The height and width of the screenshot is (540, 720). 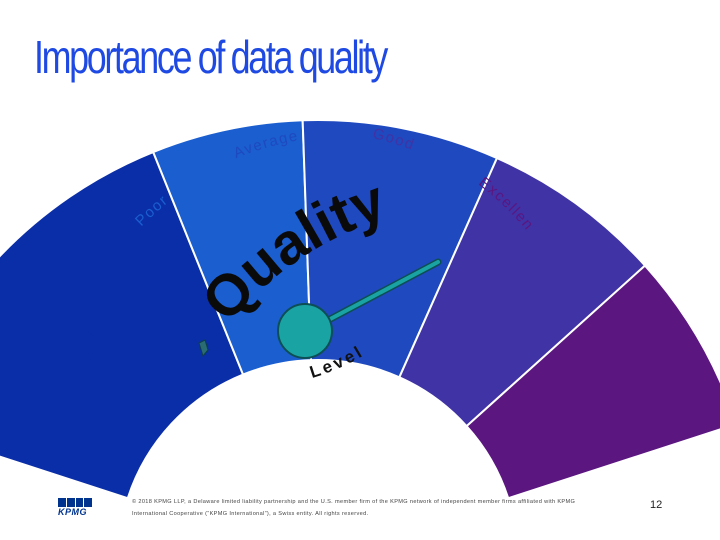 What do you see at coordinates (211, 57) in the screenshot?
I see `slide-title: Importance of data quality` at bounding box center [211, 57].